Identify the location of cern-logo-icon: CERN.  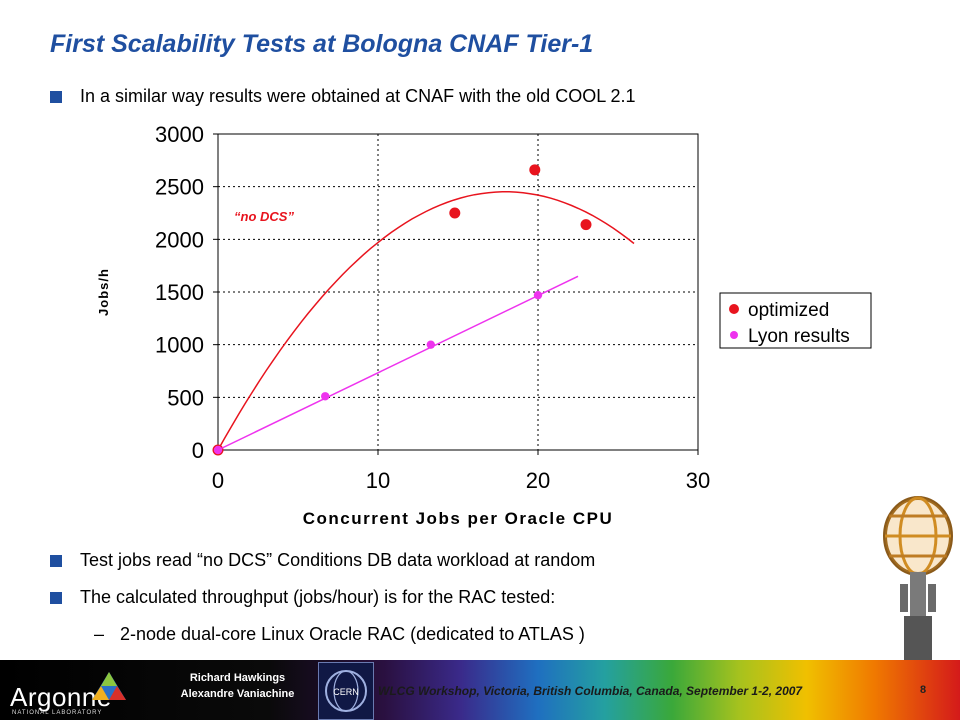
(346, 691).